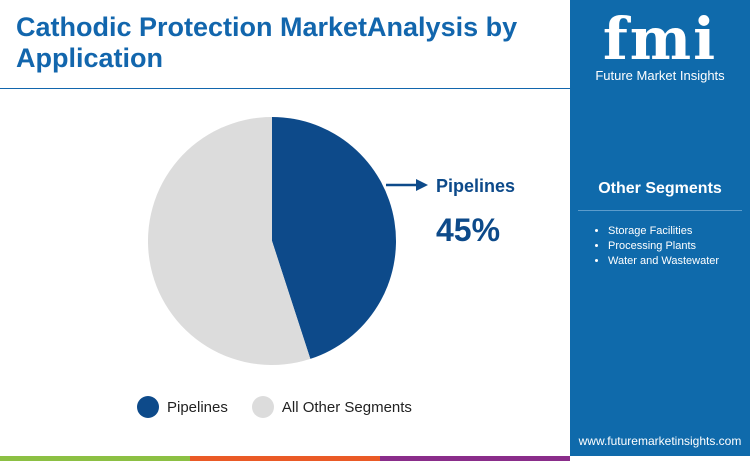 The height and width of the screenshot is (461, 750). Describe the element at coordinates (346, 407) in the screenshot. I see `legend-label-others: All Other Segments` at that location.